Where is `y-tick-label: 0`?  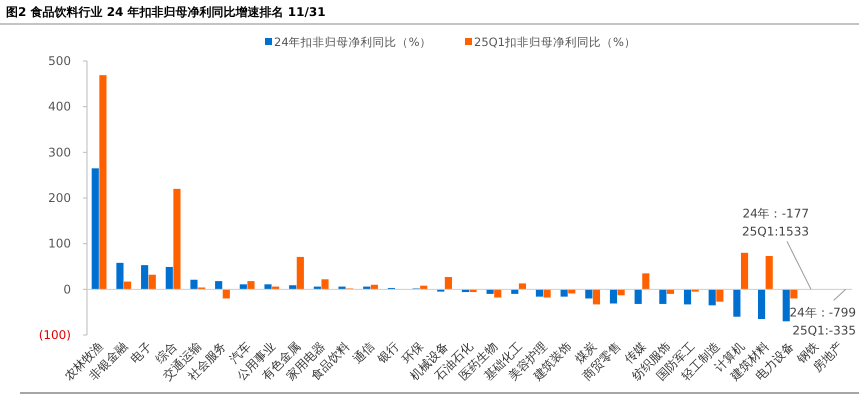
y-tick-label: 0 is located at coordinates (67, 289).